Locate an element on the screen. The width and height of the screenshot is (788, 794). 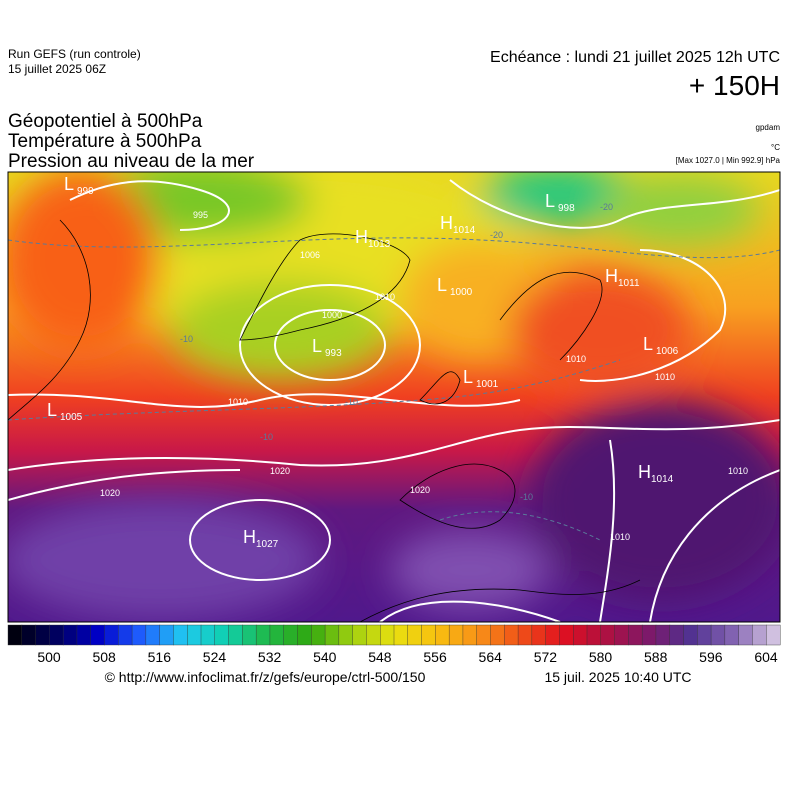
center-value: 1014 is located at coordinates (662, 479).